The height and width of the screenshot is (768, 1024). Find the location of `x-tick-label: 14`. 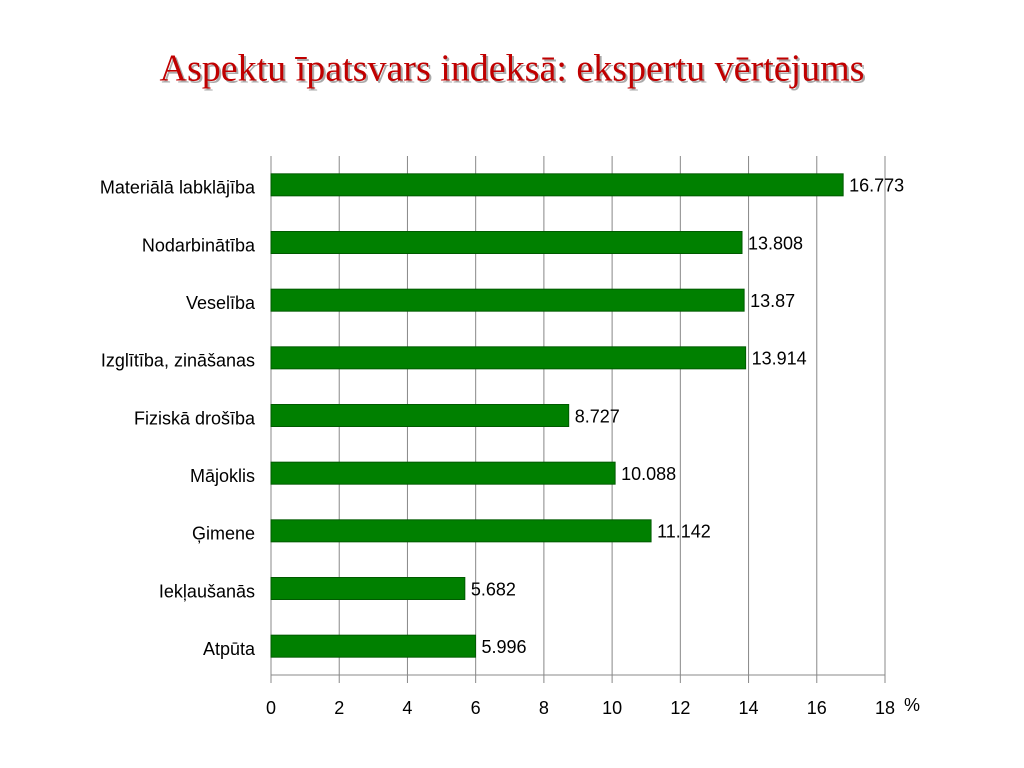

x-tick-label: 14 is located at coordinates (749, 708).